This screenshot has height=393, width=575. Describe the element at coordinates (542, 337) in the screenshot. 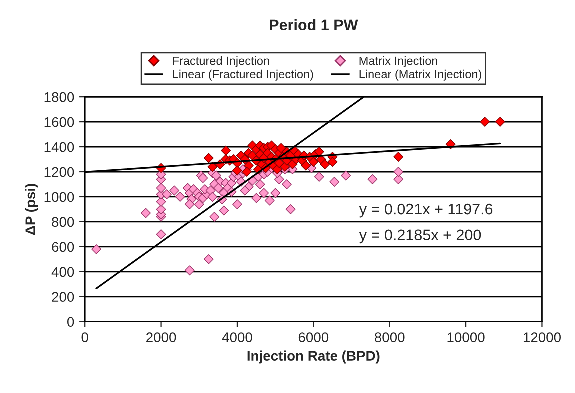

I see `x-tick-label: 12000` at that location.